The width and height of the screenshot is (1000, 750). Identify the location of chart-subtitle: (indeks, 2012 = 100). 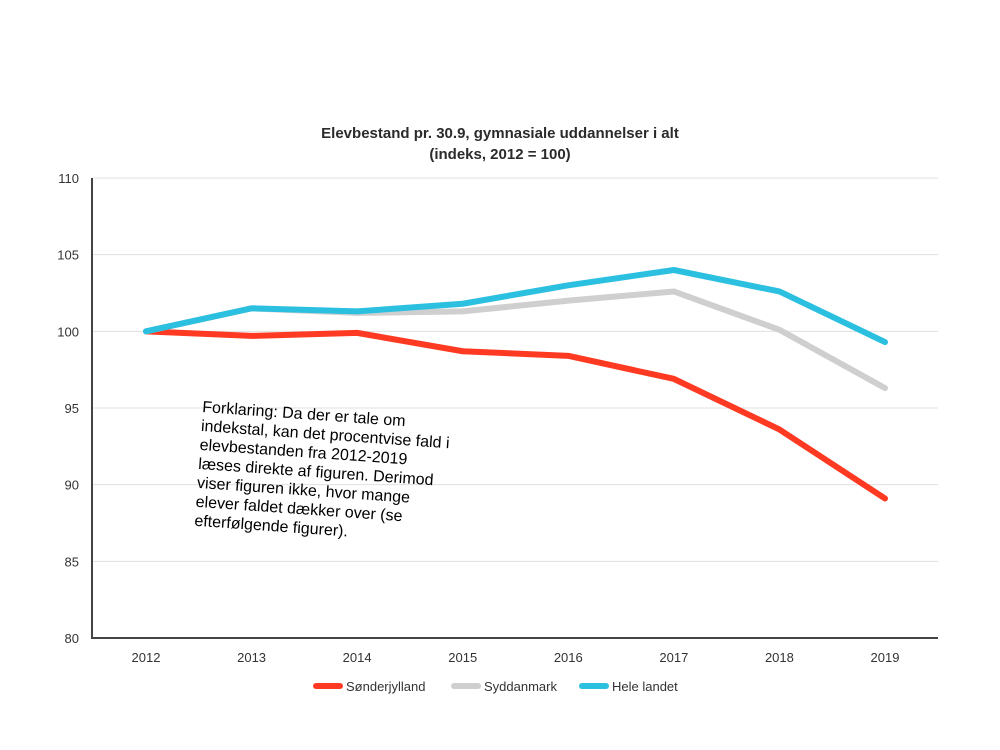
(499, 154).